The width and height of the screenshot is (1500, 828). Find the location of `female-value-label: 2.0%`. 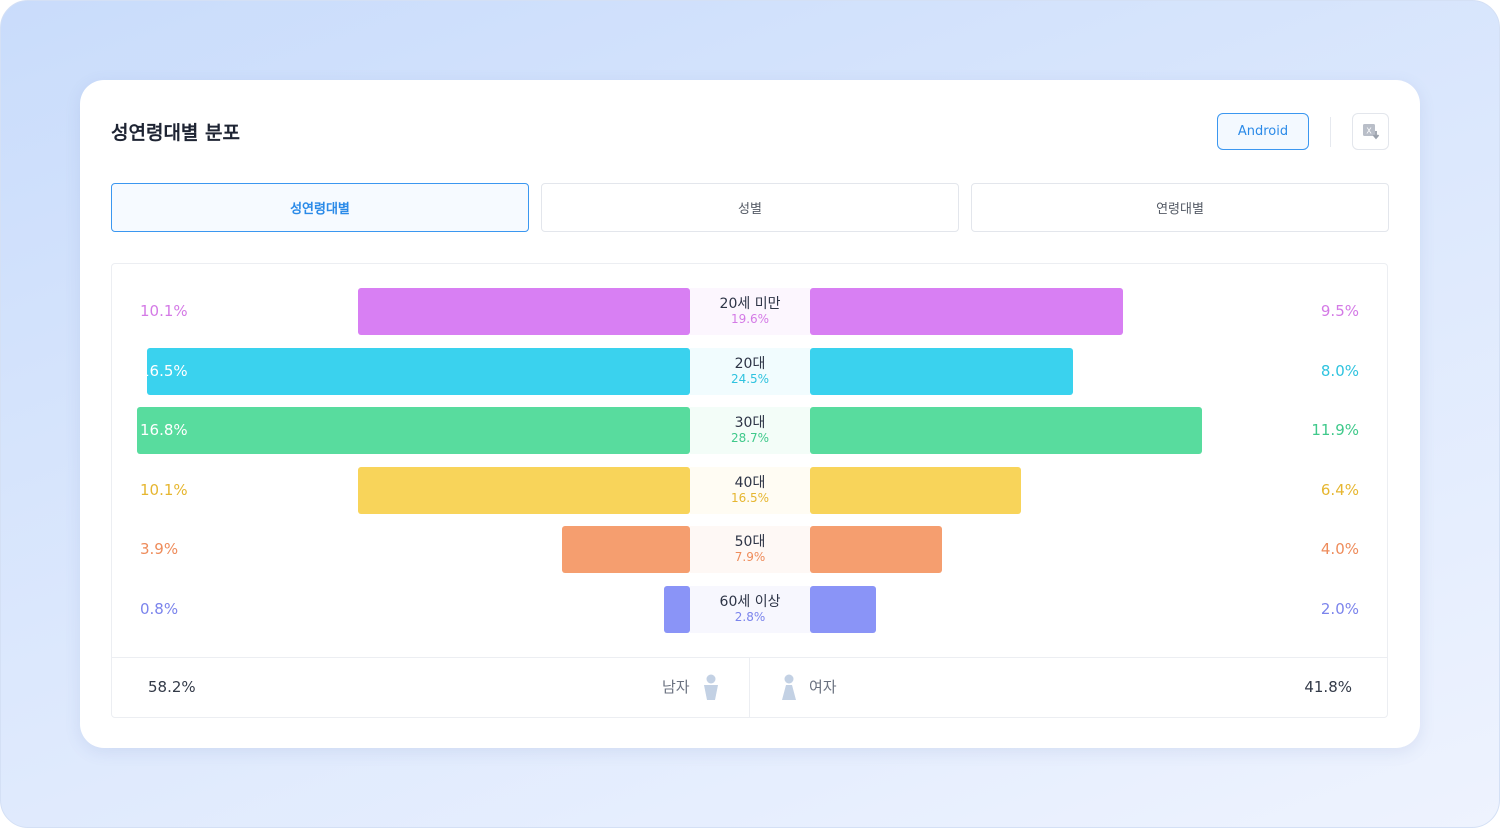

female-value-label: 2.0% is located at coordinates (1339, 608).